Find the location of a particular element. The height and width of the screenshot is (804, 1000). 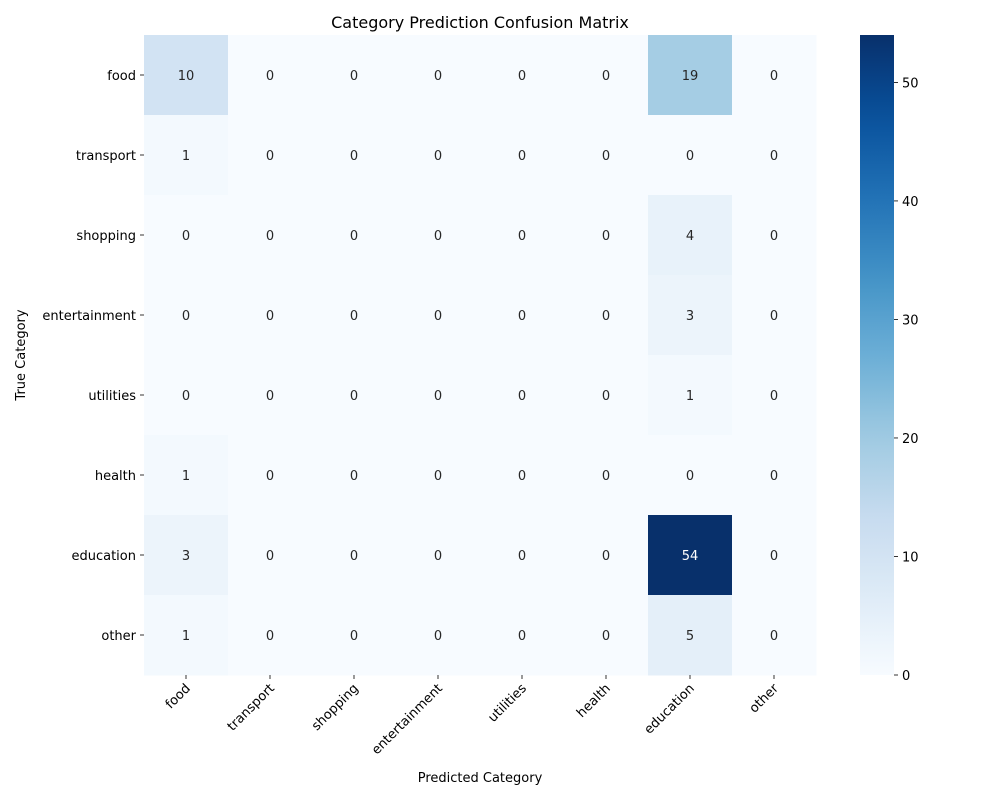

colorbar-tick-label: 30 is located at coordinates (910, 320).